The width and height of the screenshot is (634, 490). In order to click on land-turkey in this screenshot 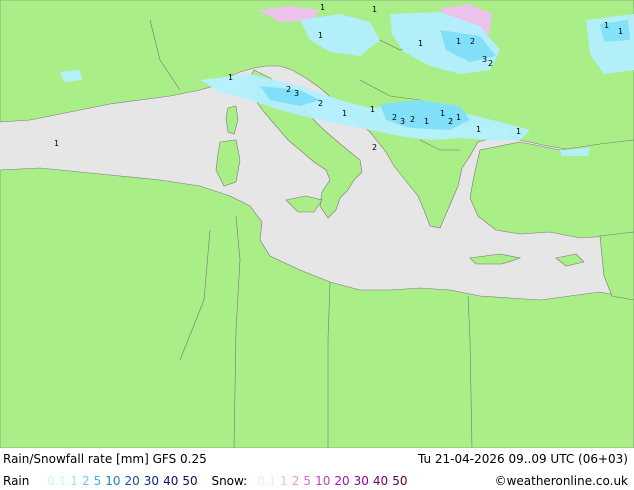, I will do `click(551, 189)`.